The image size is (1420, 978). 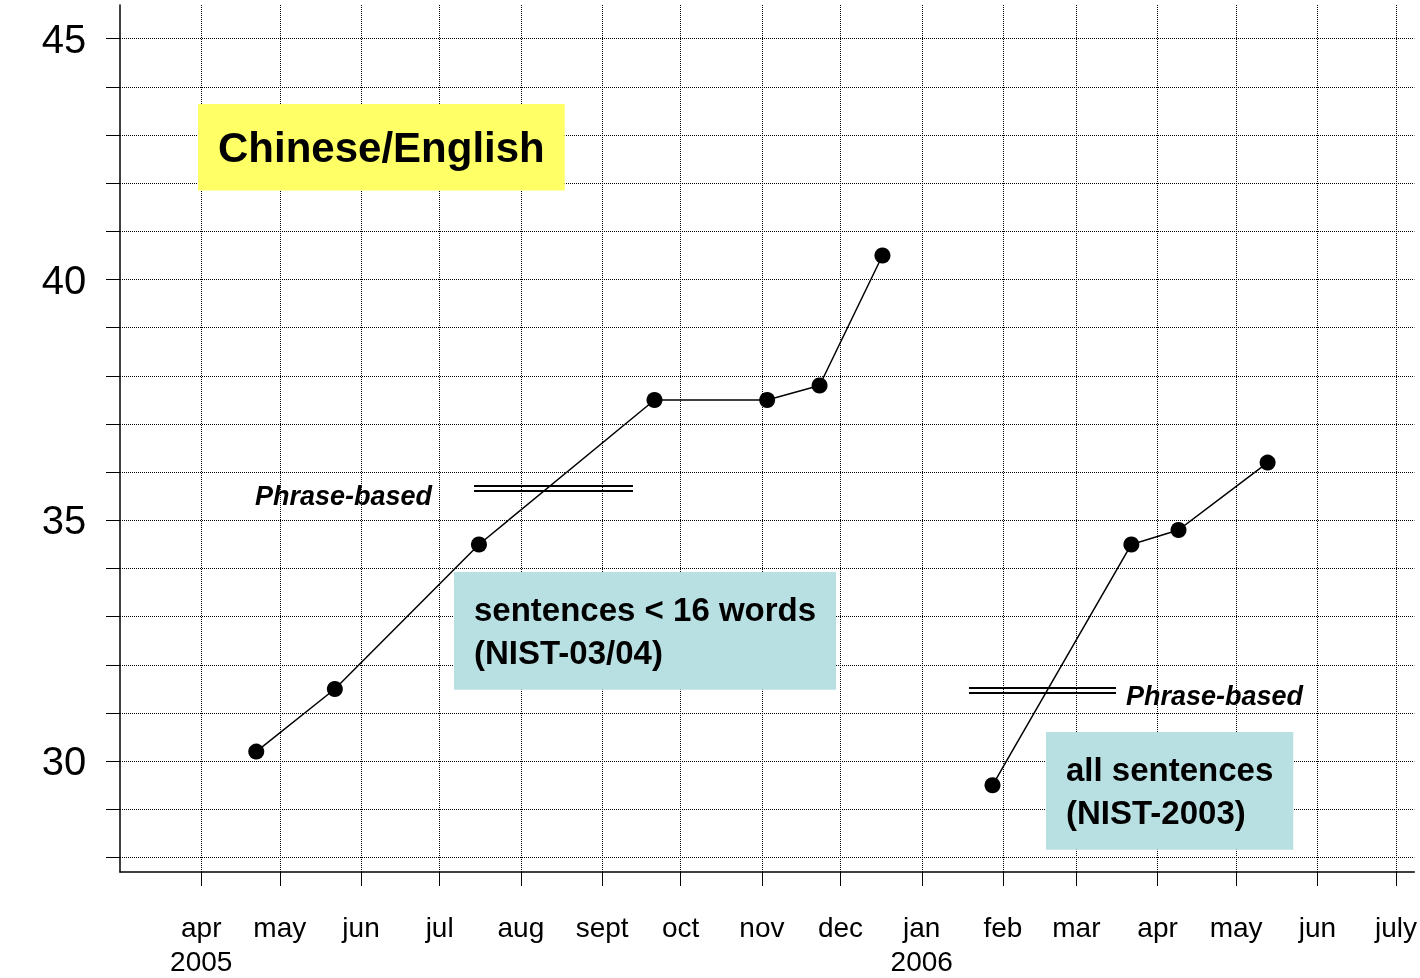 What do you see at coordinates (381, 147) in the screenshot?
I see `annotation: Chinese/English` at bounding box center [381, 147].